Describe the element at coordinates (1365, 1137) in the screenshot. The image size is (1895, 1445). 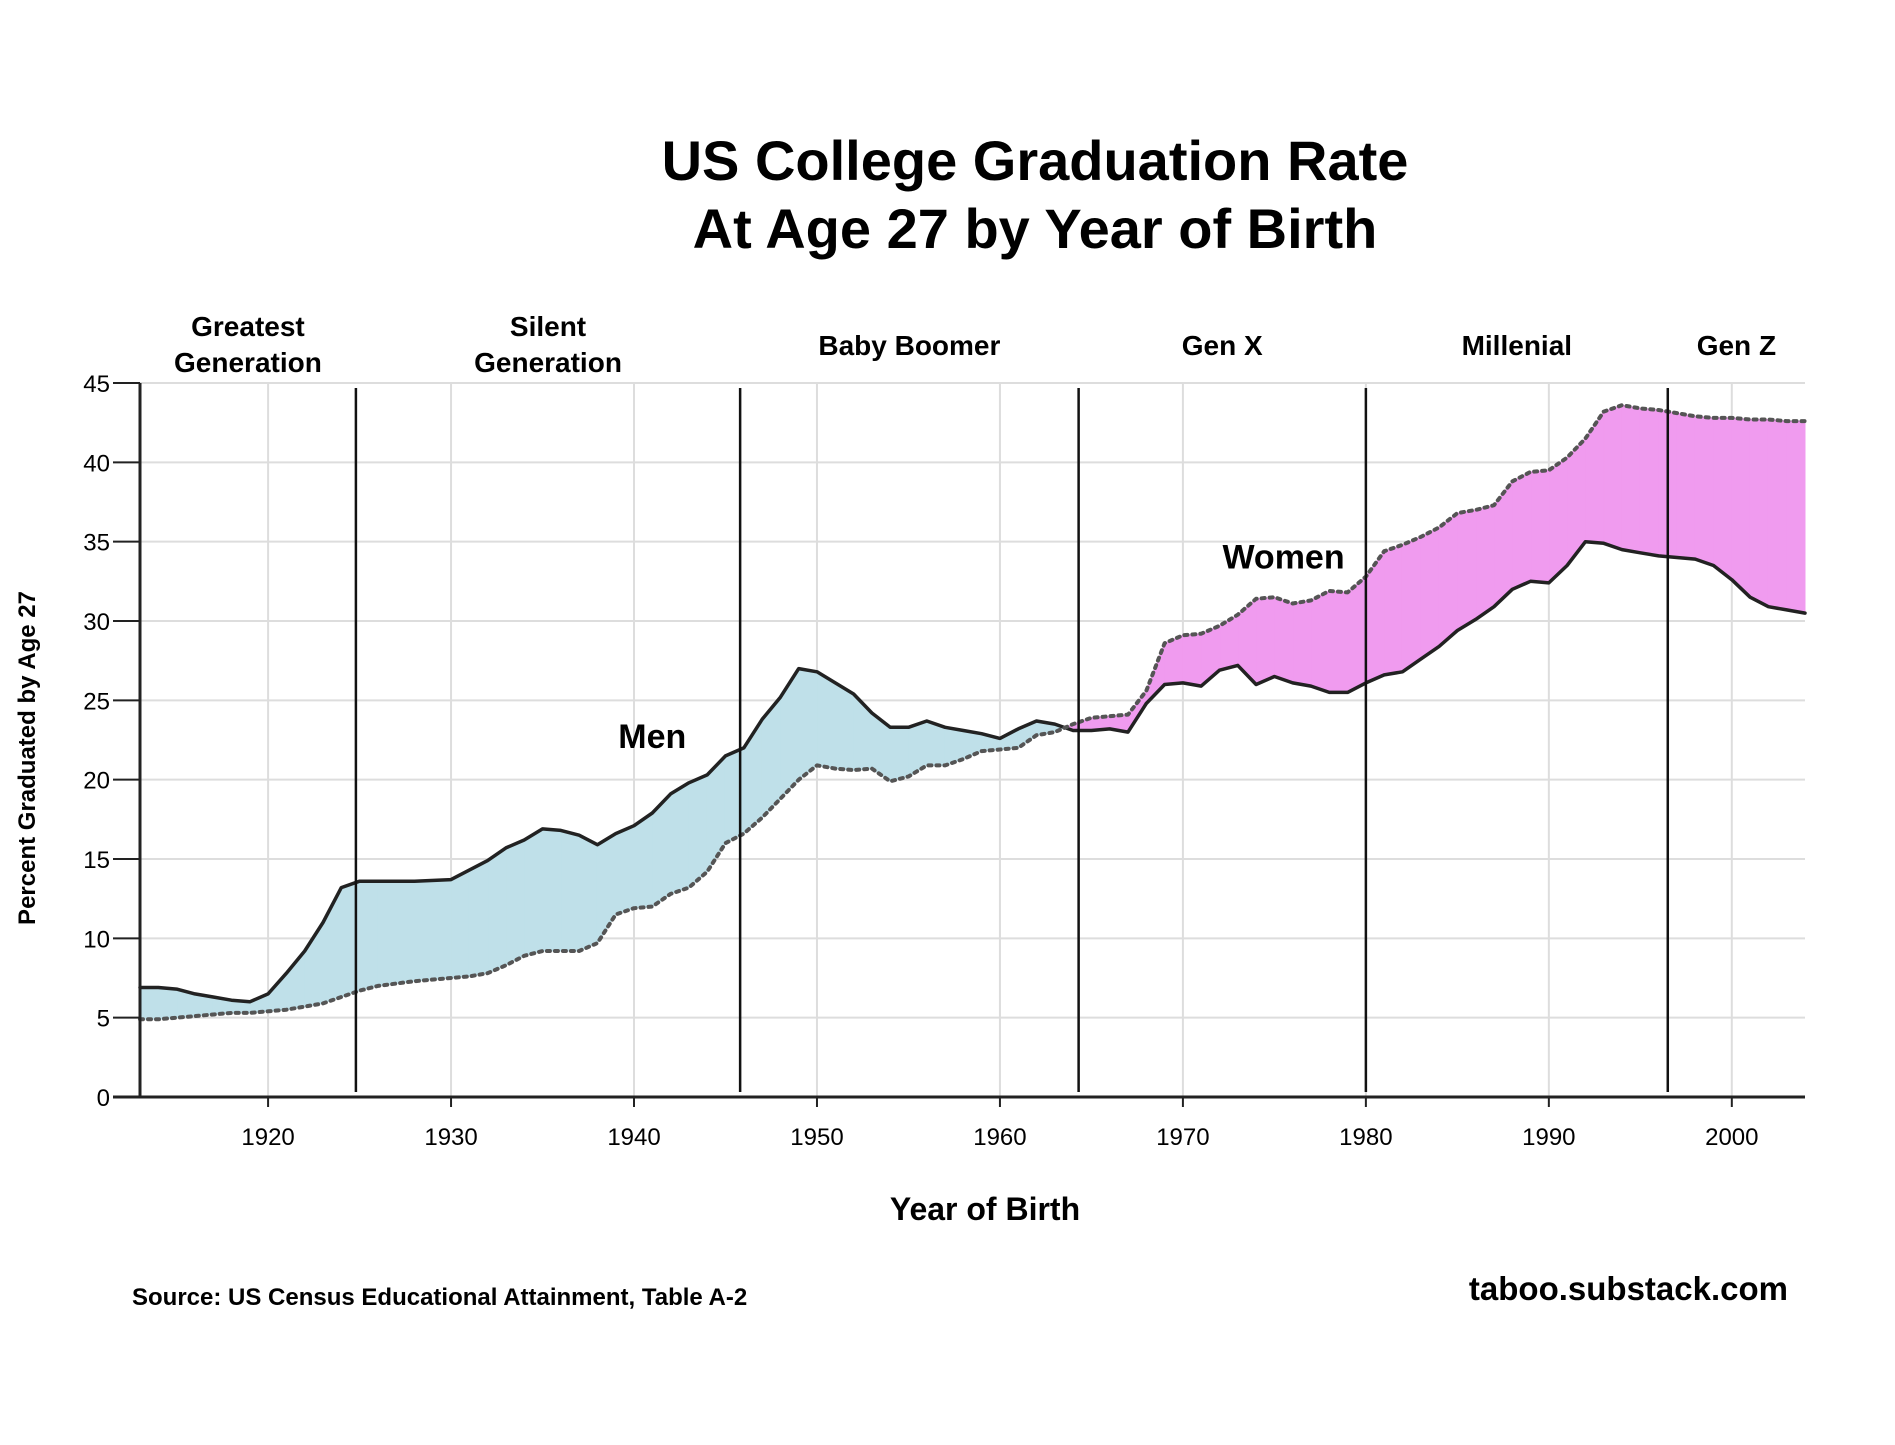
I see `x-tick-label: 1980` at that location.